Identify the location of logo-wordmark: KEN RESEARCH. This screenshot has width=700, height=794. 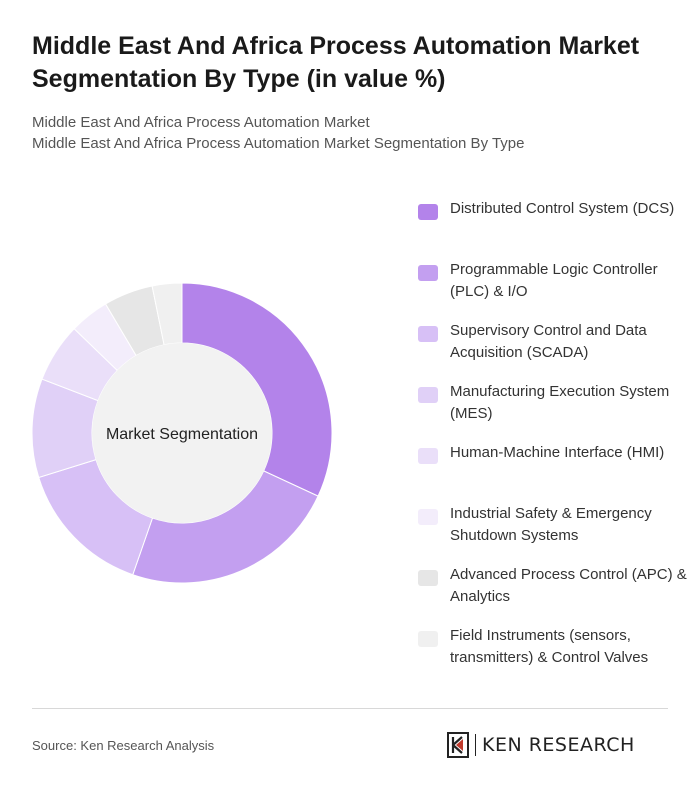
(558, 745).